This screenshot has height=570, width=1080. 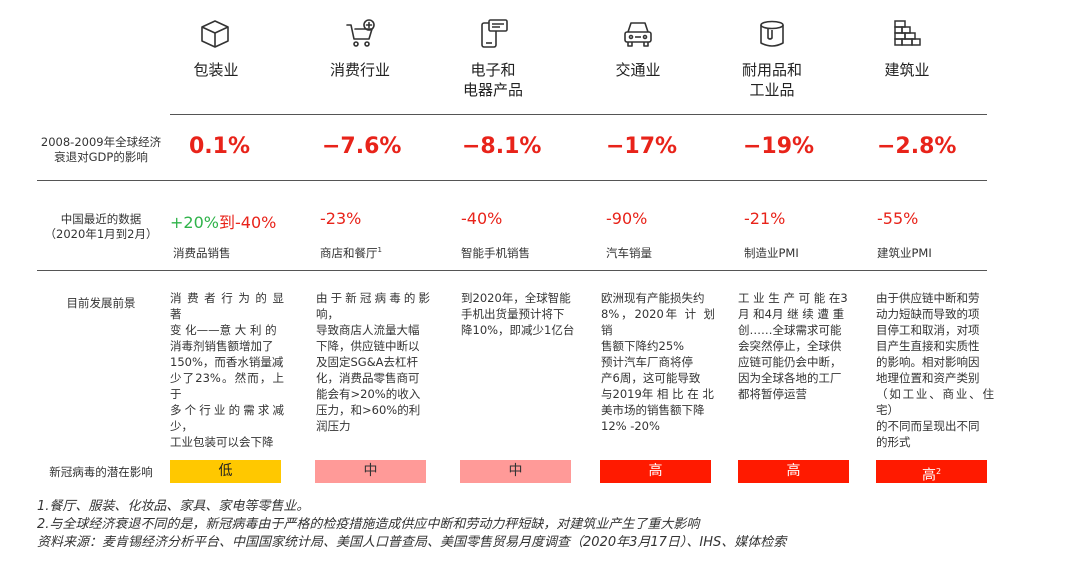 What do you see at coordinates (765, 218) in the screenshot?
I see `china-value: -21%` at bounding box center [765, 218].